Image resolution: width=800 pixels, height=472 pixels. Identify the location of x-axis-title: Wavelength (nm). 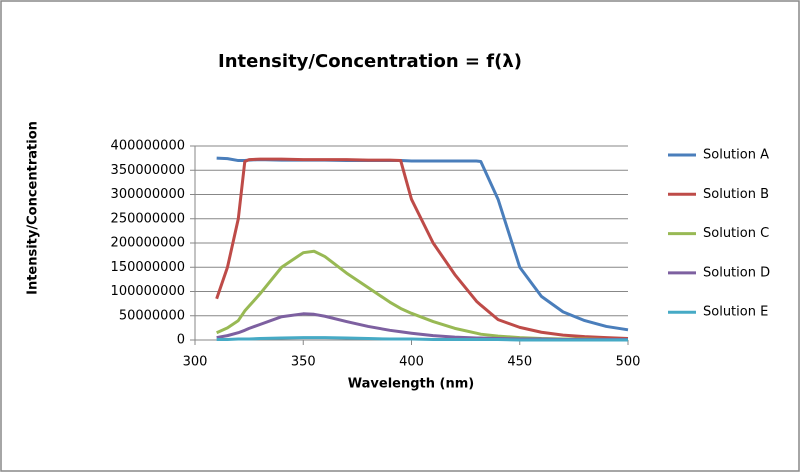
(411, 384).